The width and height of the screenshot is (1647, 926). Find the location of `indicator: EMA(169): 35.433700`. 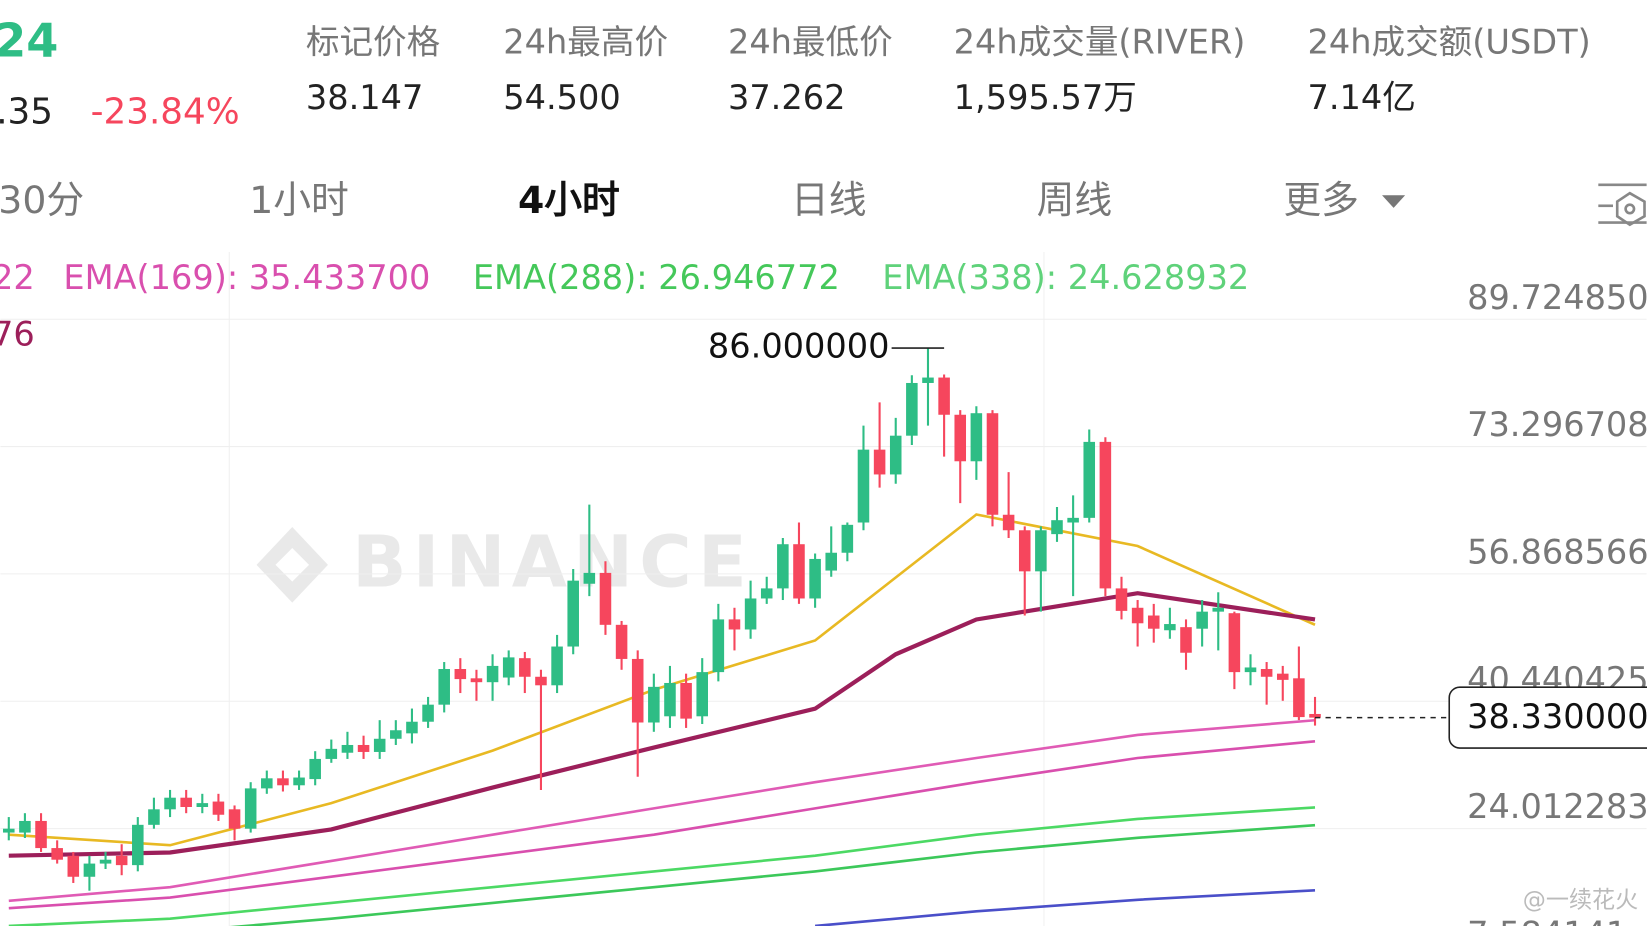

indicator: EMA(169): 35.433700 is located at coordinates (246, 277).